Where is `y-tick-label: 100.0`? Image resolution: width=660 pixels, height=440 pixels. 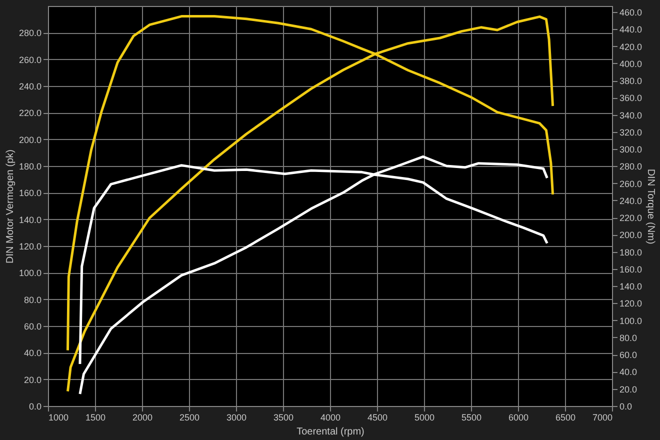 y-tick-label: 100.0 is located at coordinates (30, 273).